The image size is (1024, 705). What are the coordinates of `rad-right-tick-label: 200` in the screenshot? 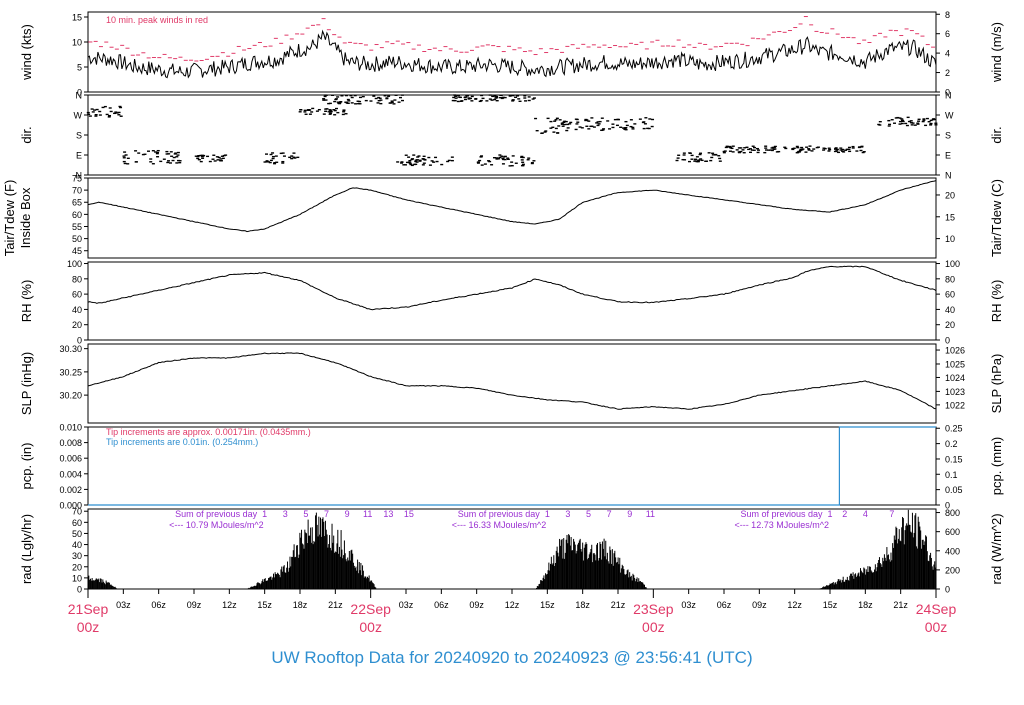 It's located at (952, 570).